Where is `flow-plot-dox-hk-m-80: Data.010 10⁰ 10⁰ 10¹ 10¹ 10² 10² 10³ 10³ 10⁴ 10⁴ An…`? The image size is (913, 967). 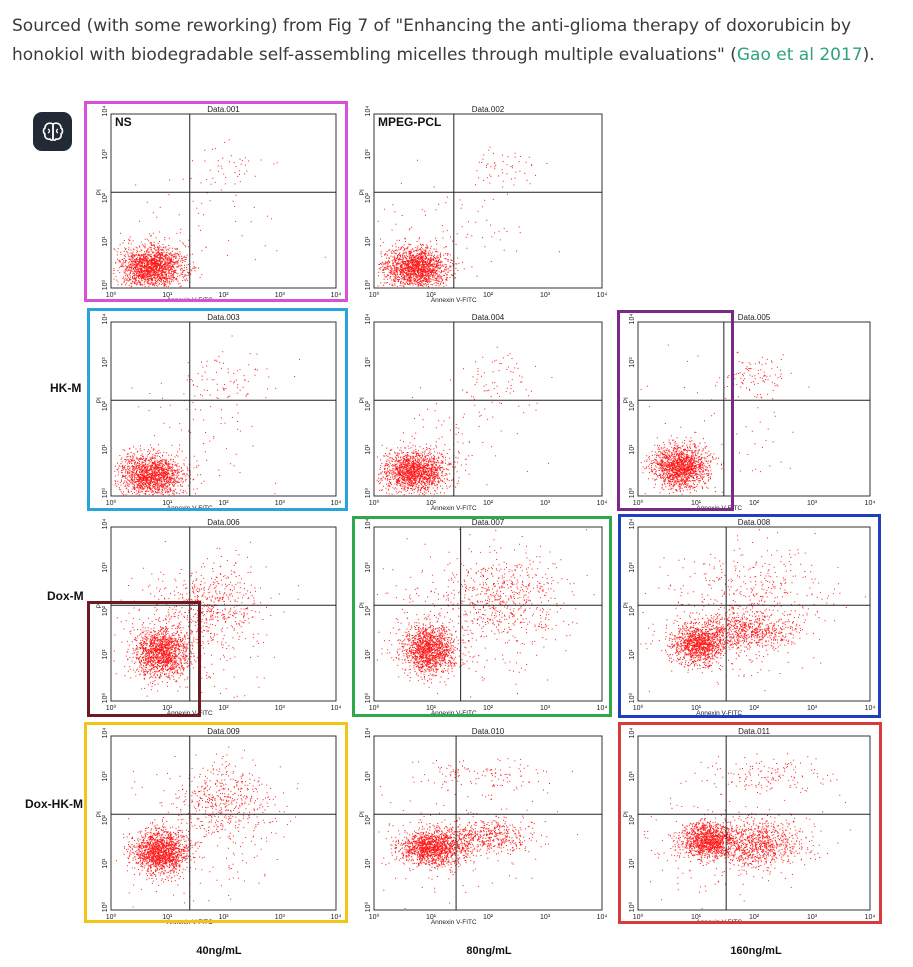 flow-plot-dox-hk-m-80: Data.010 10⁰ 10⁰ 10¹ 10¹ 10² 10² 10³ 10³ 10⁴ 10⁴ An… is located at coordinates (483, 826).